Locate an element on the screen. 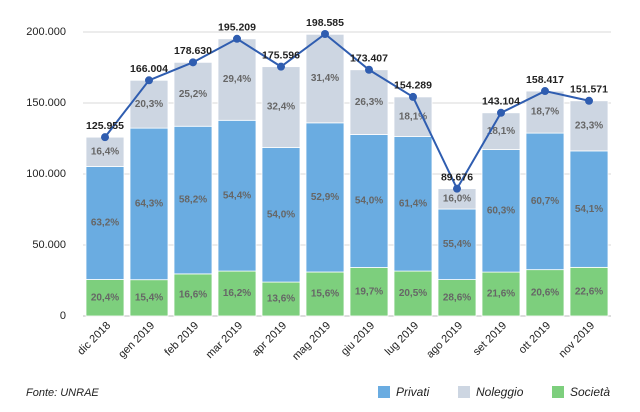 Image resolution: width=640 pixels, height=412 pixels. total-label: 173.407 is located at coordinates (369, 59).